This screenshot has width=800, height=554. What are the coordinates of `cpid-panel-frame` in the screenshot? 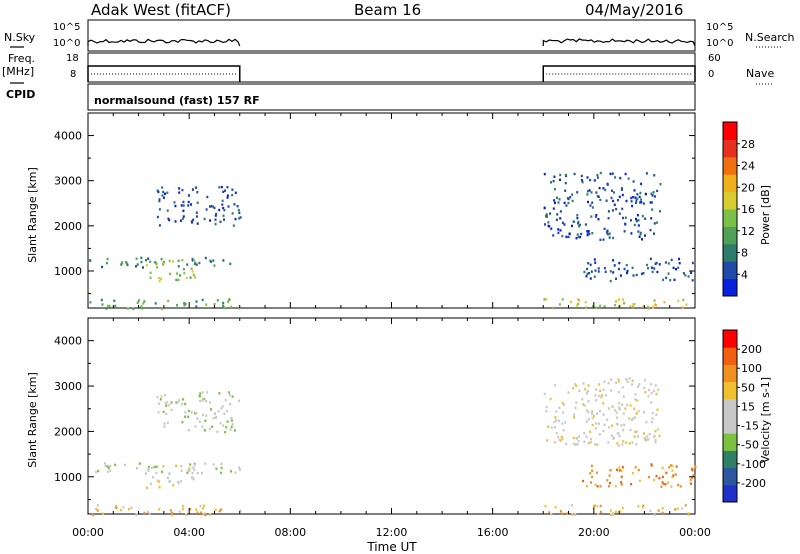 It's located at (391, 97).